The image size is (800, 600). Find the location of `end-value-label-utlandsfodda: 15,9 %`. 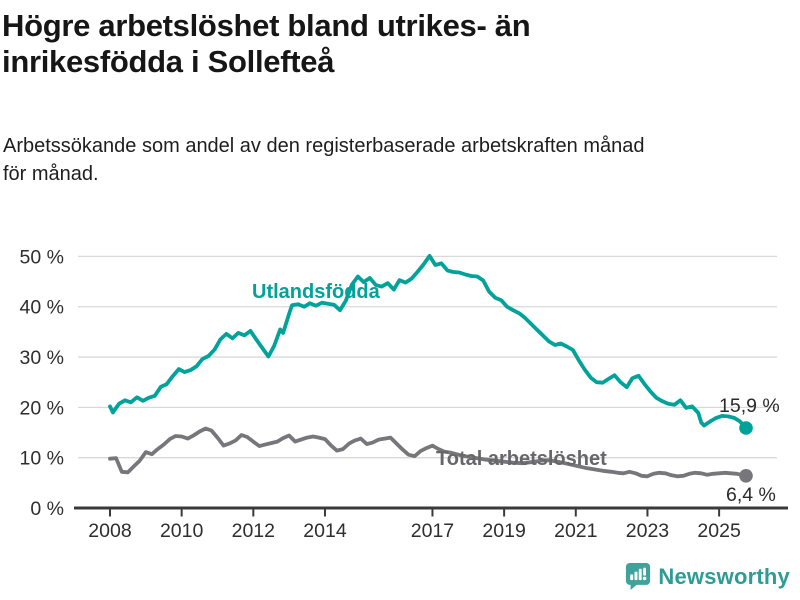

end-value-label-utlandsfodda: 15,9 % is located at coordinates (749, 406).